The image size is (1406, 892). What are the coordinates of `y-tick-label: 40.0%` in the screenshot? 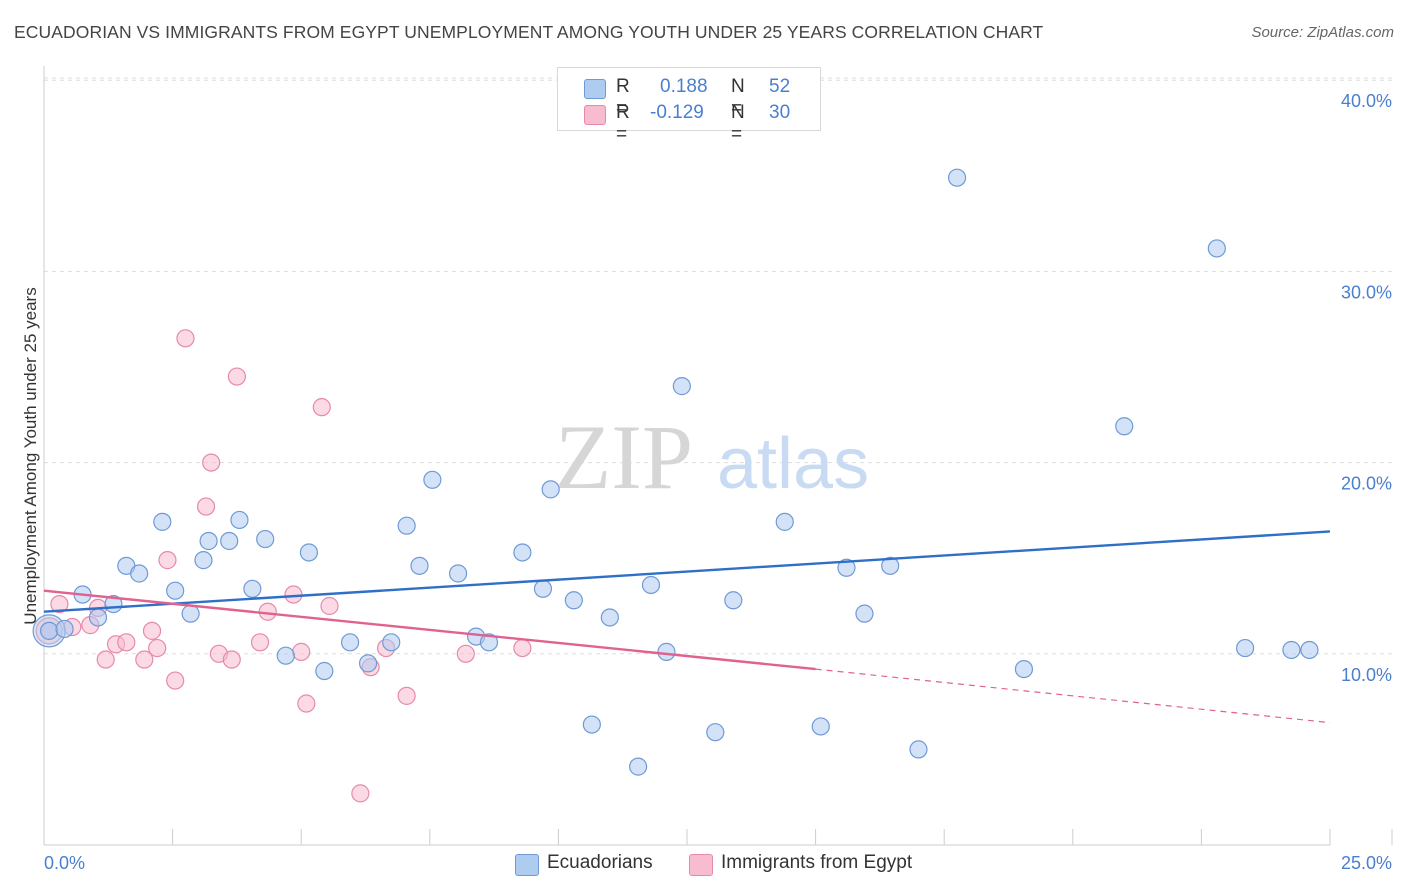 It's located at (1366, 101).